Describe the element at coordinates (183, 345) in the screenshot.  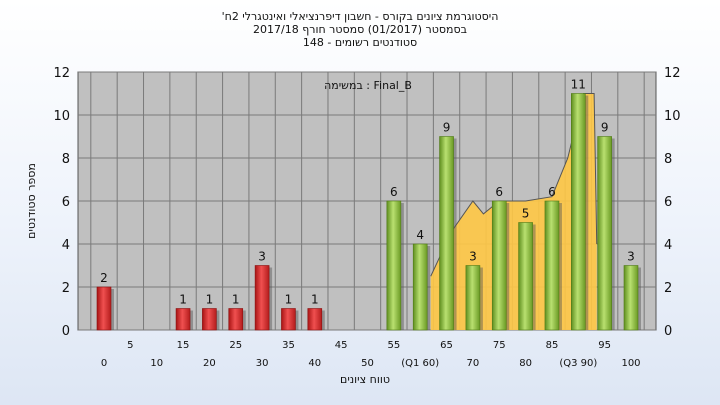
I see `x-tick-label: 15` at that location.